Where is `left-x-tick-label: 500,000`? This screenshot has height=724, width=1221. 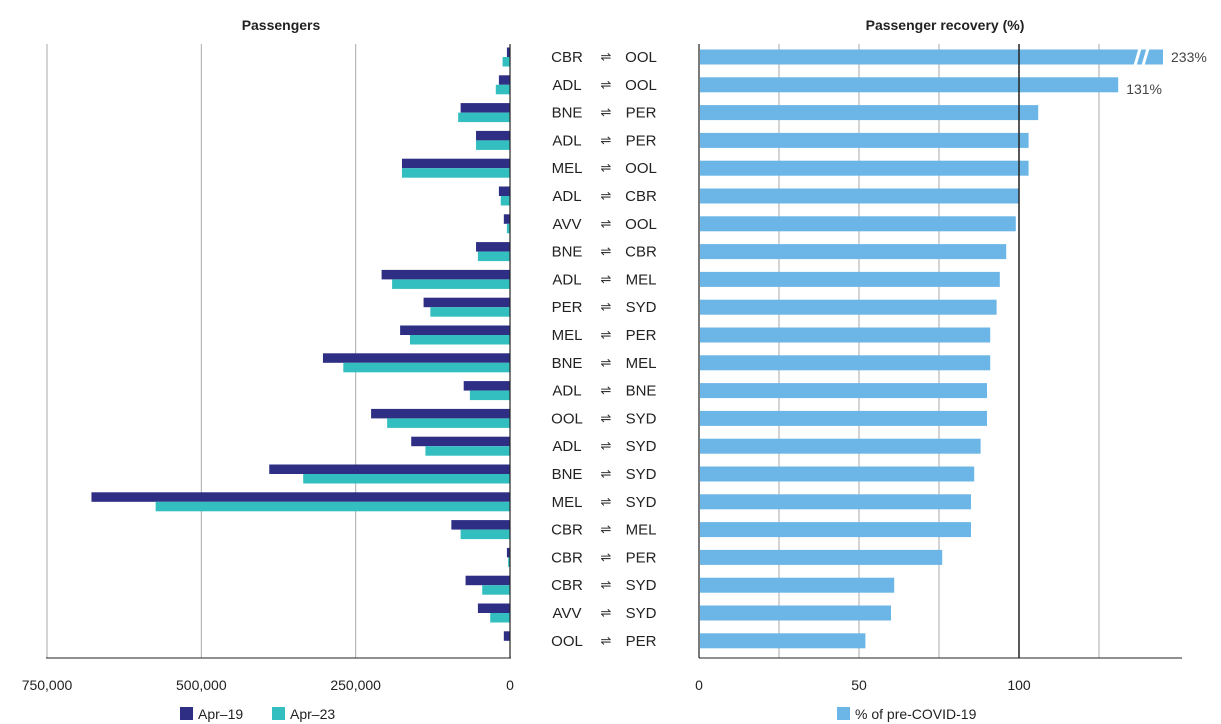
left-x-tick-label: 500,000 is located at coordinates (201, 685).